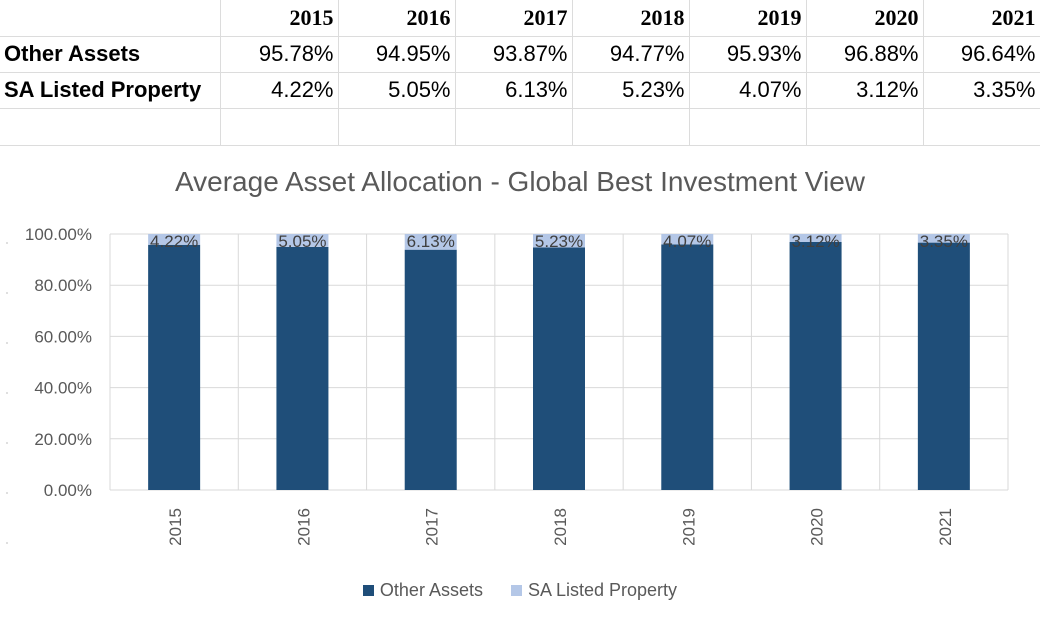 The width and height of the screenshot is (1040, 620). What do you see at coordinates (865, 54) in the screenshot?
I see `value-cell: 96.88%` at bounding box center [865, 54].